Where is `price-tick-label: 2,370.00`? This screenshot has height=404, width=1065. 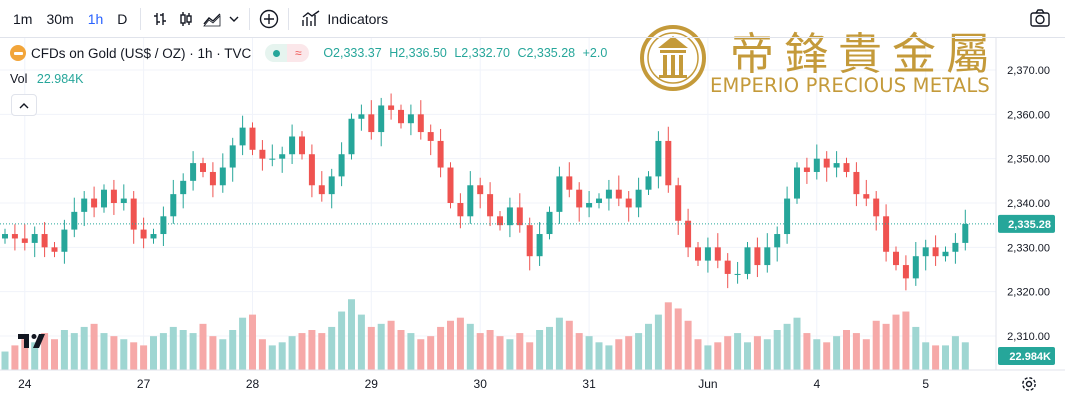
price-tick-label: 2,370.00 is located at coordinates (1028, 71).